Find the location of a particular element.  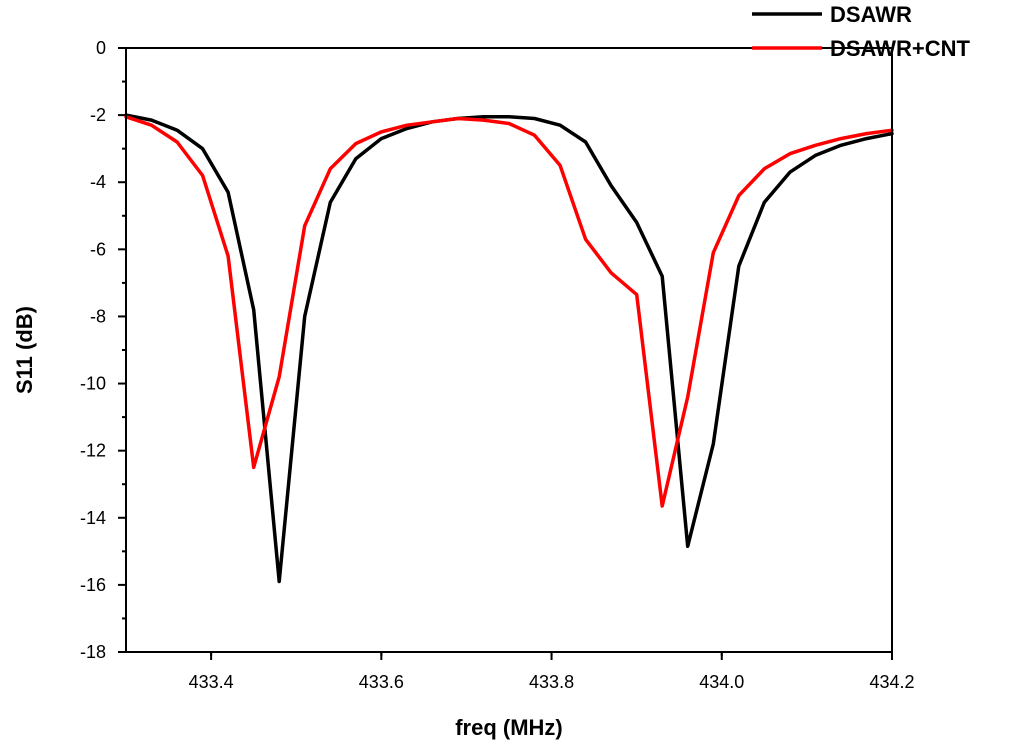

x-tick-label: 434.0 is located at coordinates (721, 682).